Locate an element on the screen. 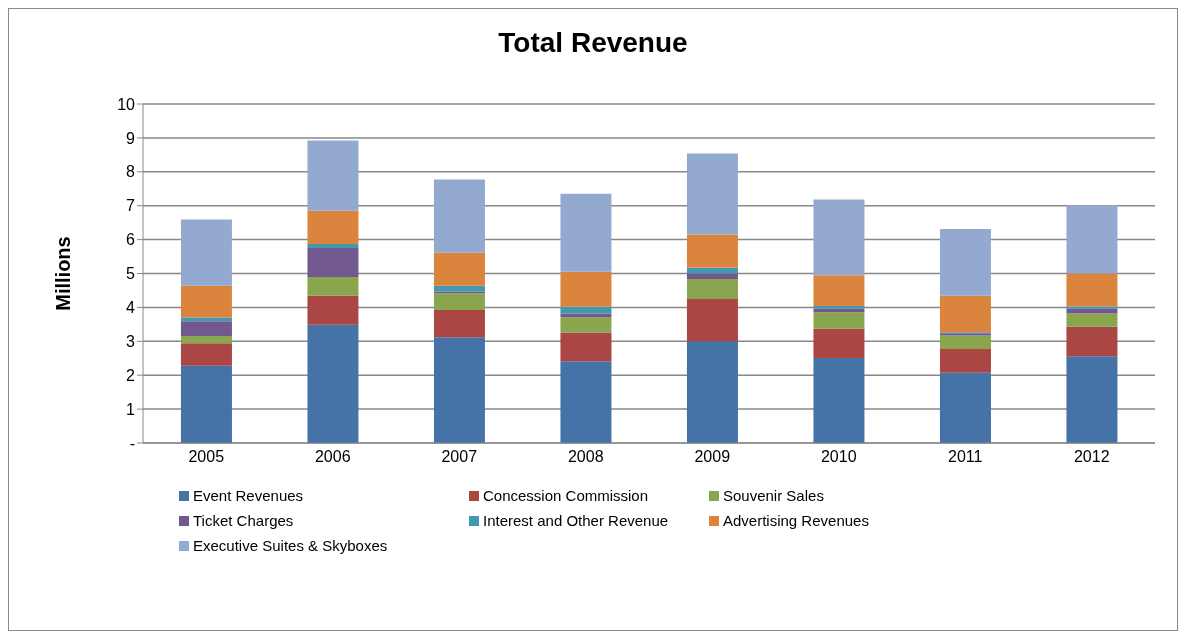 Image resolution: width=1186 pixels, height=639 pixels. legend-label: Souvenir Sales is located at coordinates (773, 495).